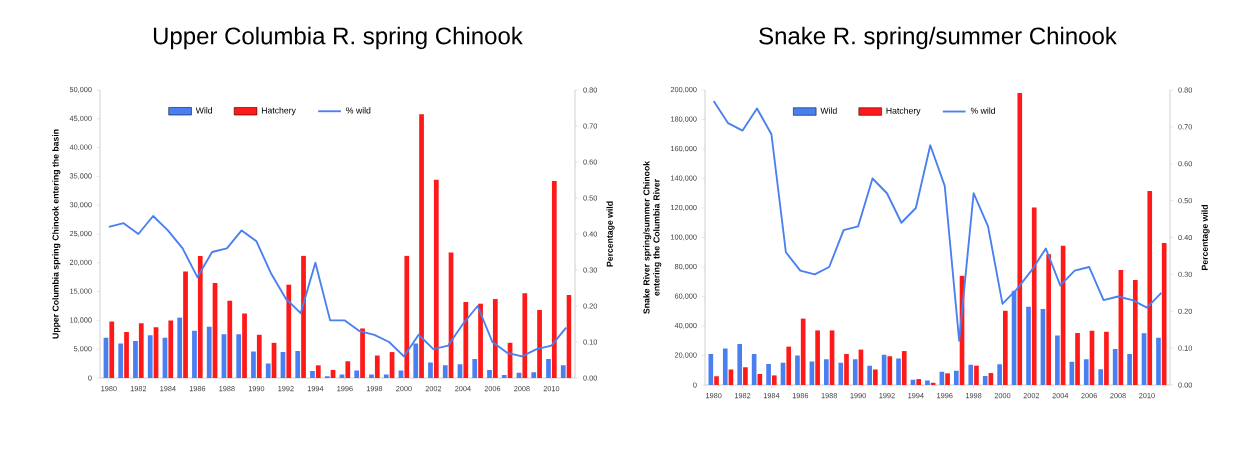  I want to click on y-axis-title: Snake River spring/summer Chinook entering the Columbia River, so click(652, 237).